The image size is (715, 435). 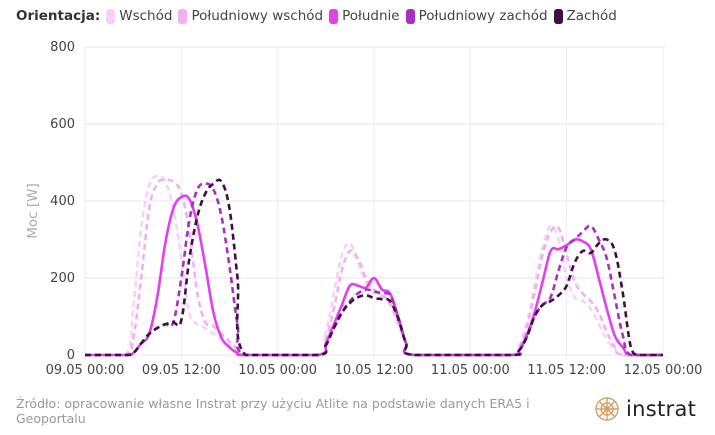 I want to click on legend-label: Południowy wschód, so click(x=257, y=16).